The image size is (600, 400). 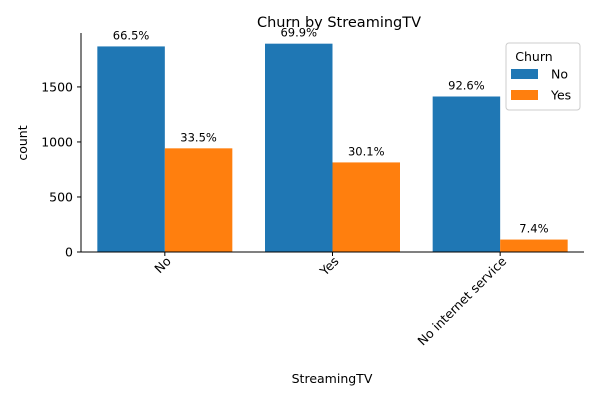 I want to click on y-tick-label-4: 1500, so click(x=57, y=86).